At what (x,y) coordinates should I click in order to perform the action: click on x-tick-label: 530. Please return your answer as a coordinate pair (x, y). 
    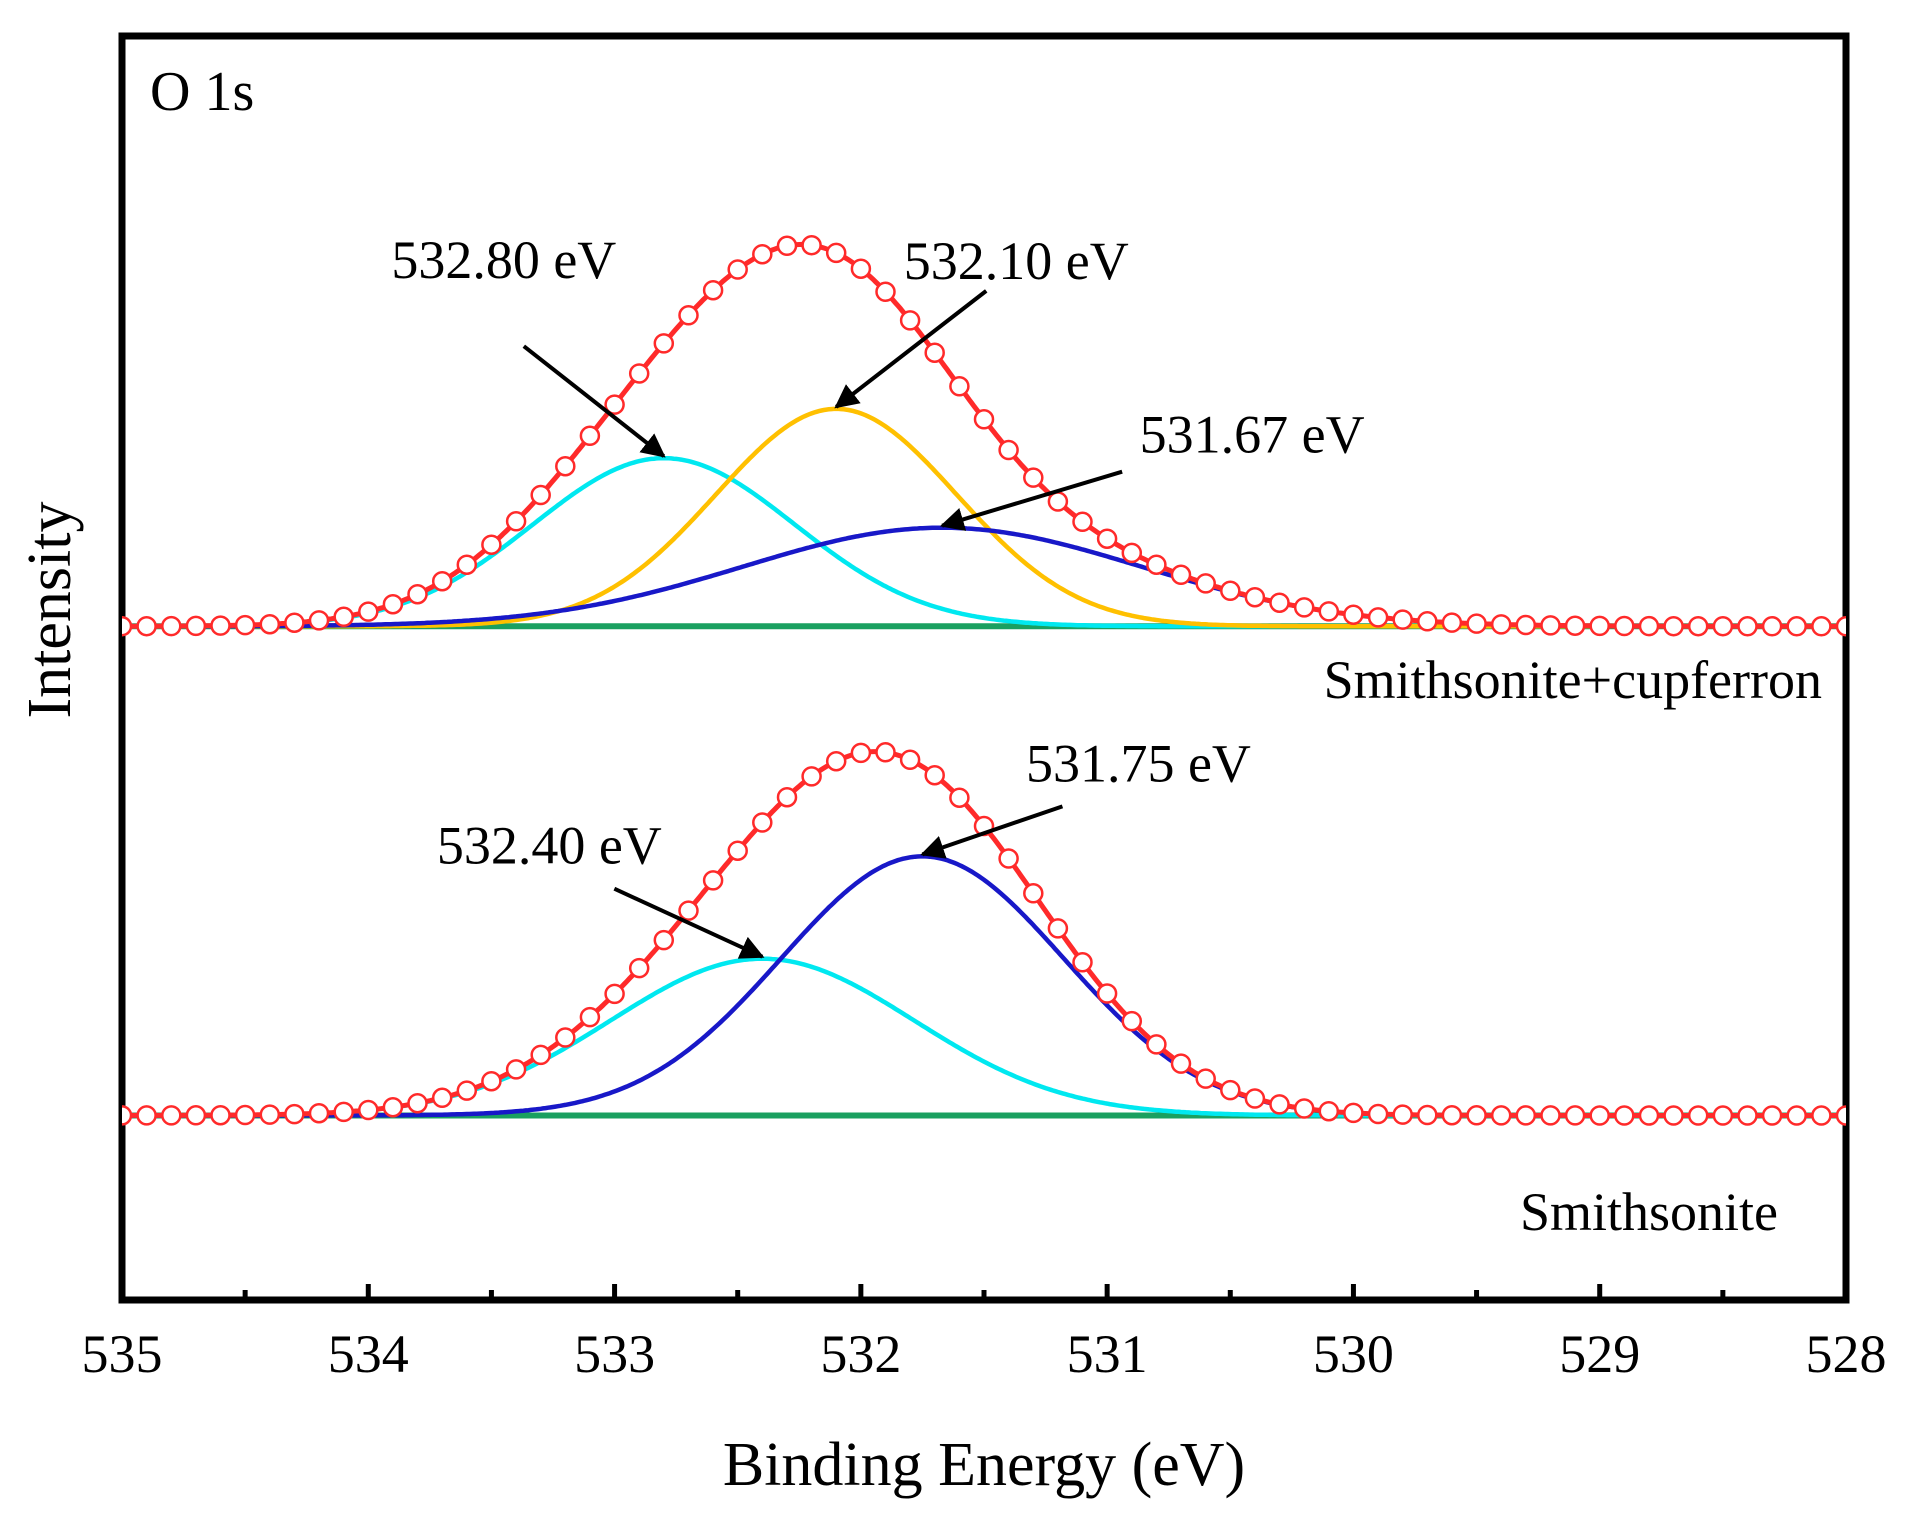
    Looking at the image, I should click on (1353, 1354).